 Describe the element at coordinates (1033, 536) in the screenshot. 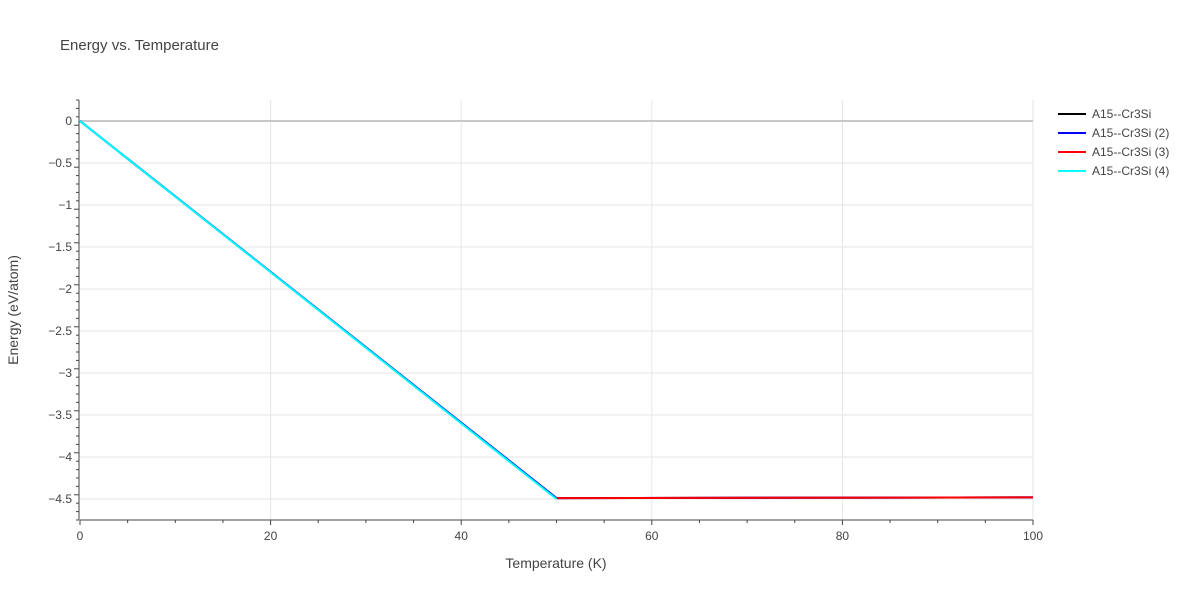

I see `x-tick-label: 100` at that location.